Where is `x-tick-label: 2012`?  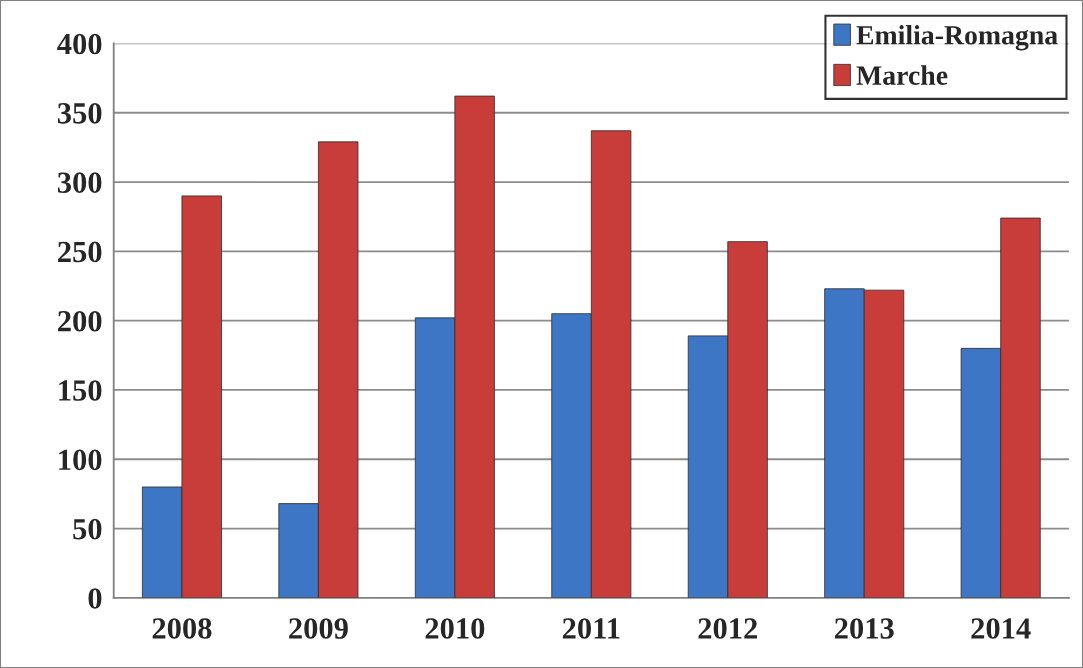
x-tick-label: 2012 is located at coordinates (728, 628).